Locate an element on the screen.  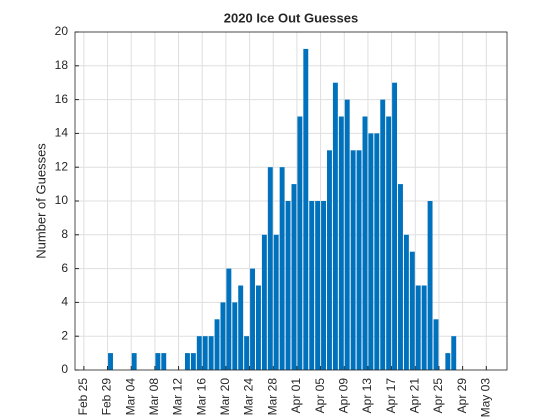
y-tick-label: 14 is located at coordinates (62, 133).